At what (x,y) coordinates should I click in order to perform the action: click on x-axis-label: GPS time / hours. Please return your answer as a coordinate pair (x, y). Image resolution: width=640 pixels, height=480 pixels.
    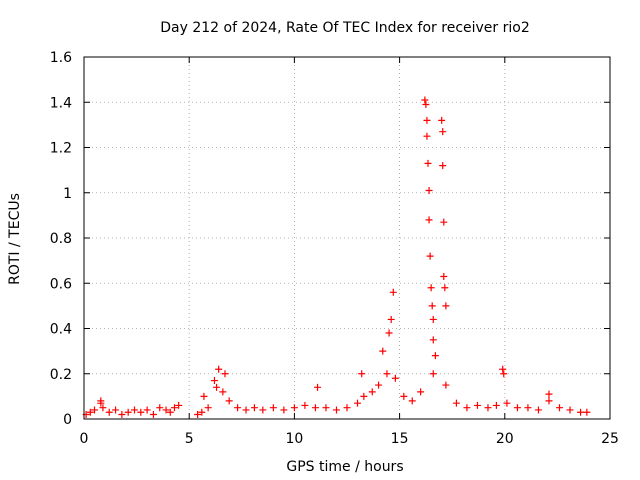
    Looking at the image, I should click on (344, 467).